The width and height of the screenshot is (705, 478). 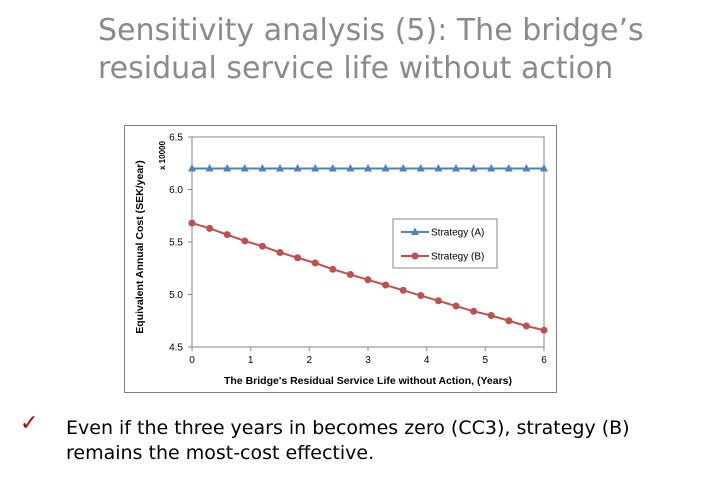 What do you see at coordinates (176, 243) in the screenshot?
I see `y-tick-label: 5.5` at bounding box center [176, 243].